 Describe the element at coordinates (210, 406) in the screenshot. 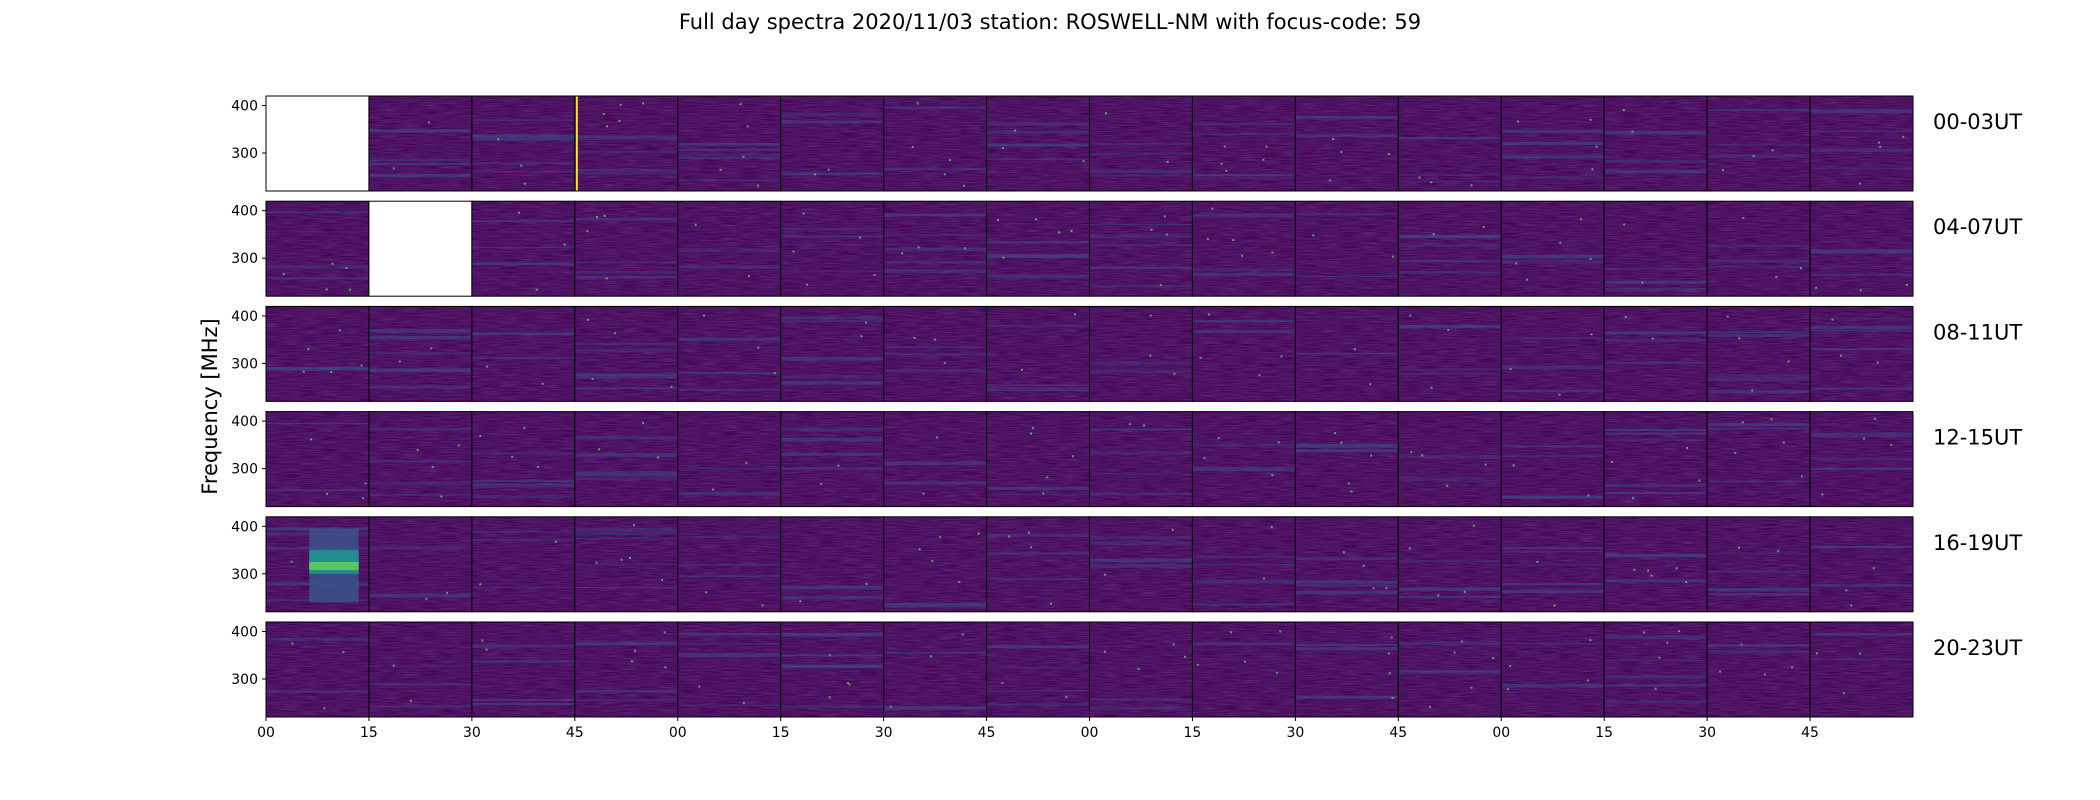

I see `y-axis-label: Frequency [MHz]` at that location.